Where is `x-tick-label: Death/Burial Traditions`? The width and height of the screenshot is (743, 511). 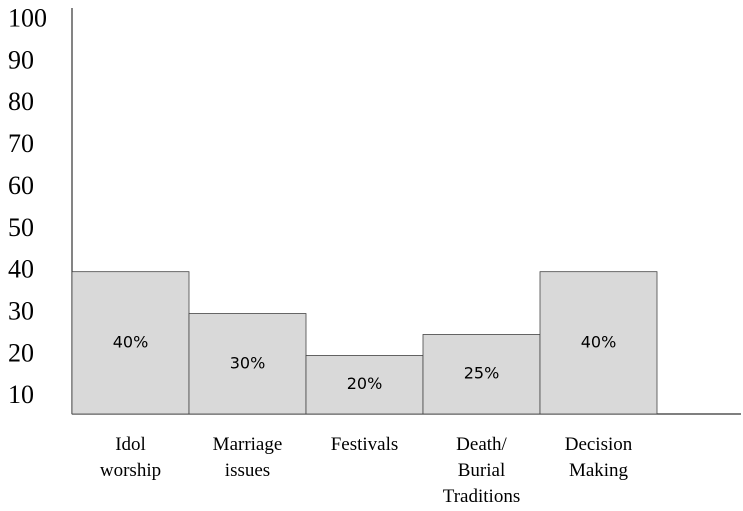
x-tick-label: Death/Burial Traditions is located at coordinates (481, 470).